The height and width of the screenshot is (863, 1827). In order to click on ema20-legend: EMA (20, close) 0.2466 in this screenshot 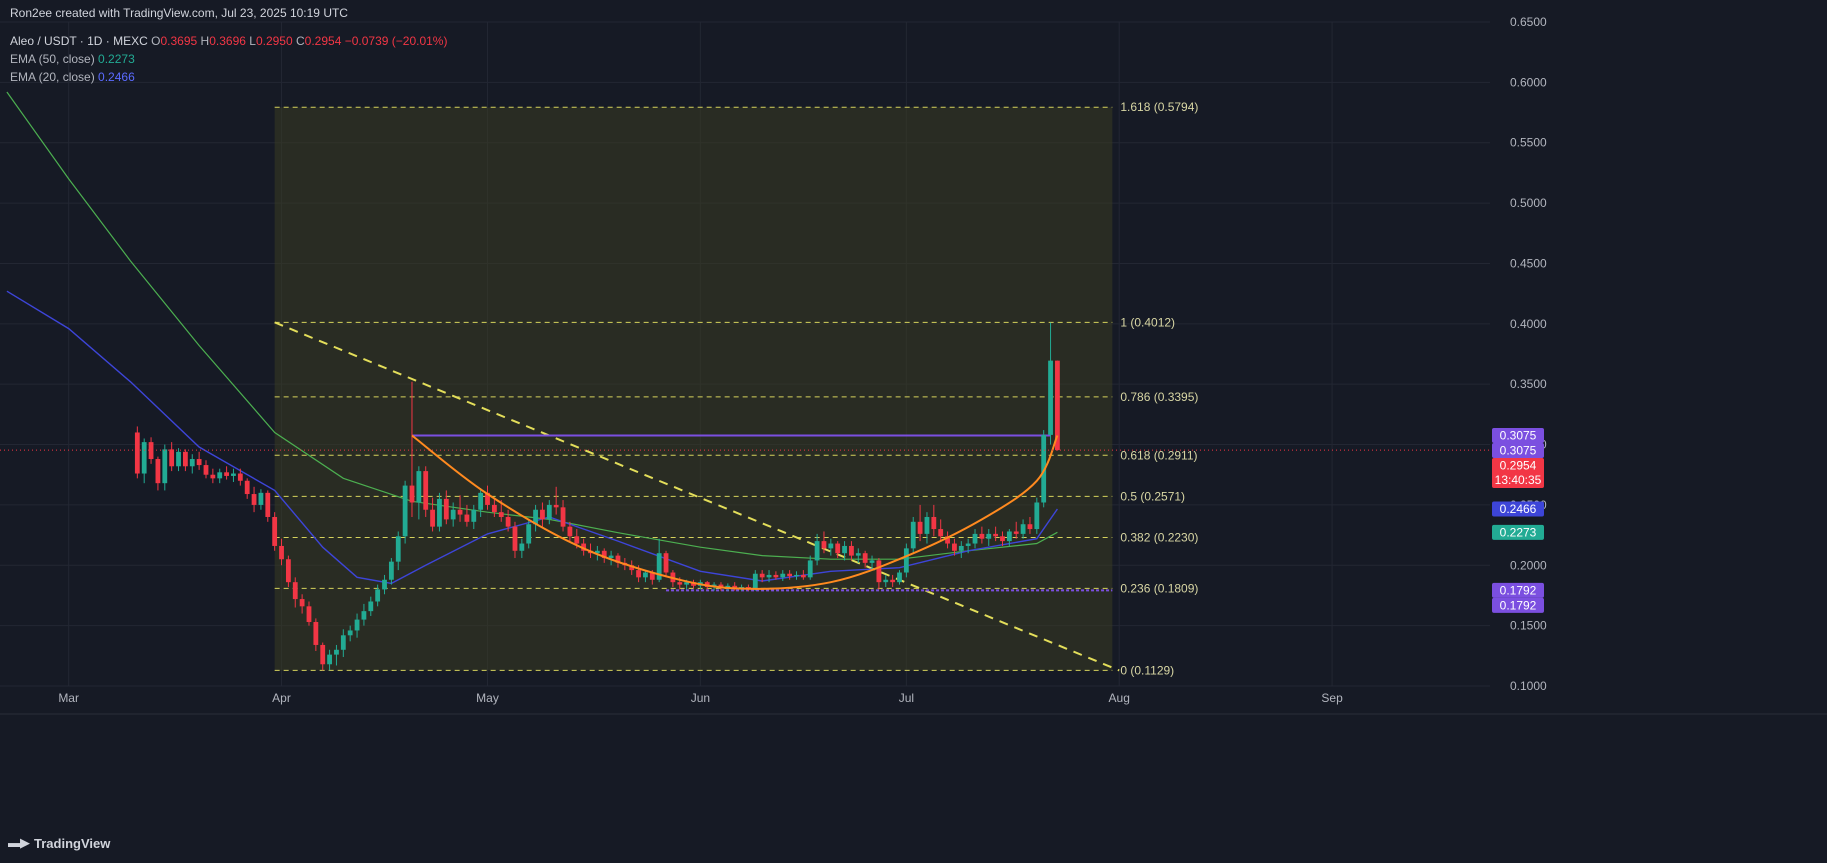, I will do `click(72, 77)`.